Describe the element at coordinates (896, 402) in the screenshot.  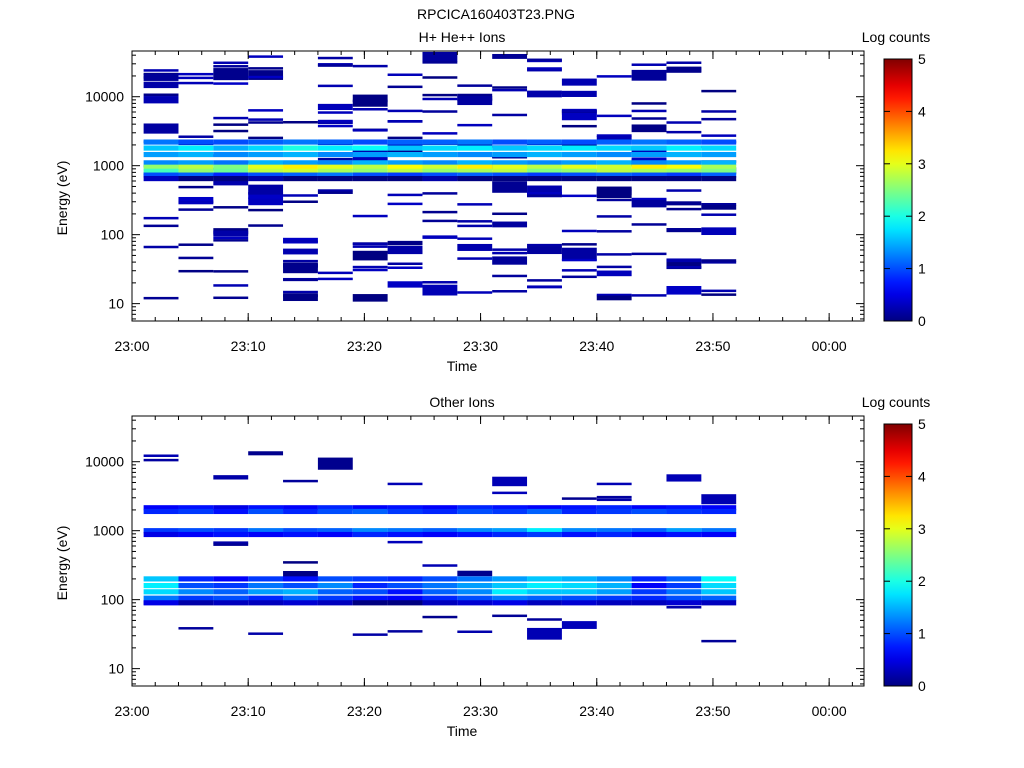
I see `colorbar-label: Log counts` at that location.